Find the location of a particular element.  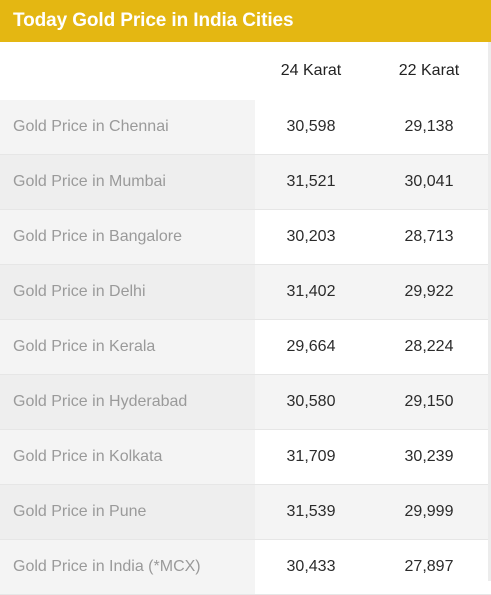

table-row-bangalore: Gold Price in Bangalore 30,203 28,713 is located at coordinates (245, 237).